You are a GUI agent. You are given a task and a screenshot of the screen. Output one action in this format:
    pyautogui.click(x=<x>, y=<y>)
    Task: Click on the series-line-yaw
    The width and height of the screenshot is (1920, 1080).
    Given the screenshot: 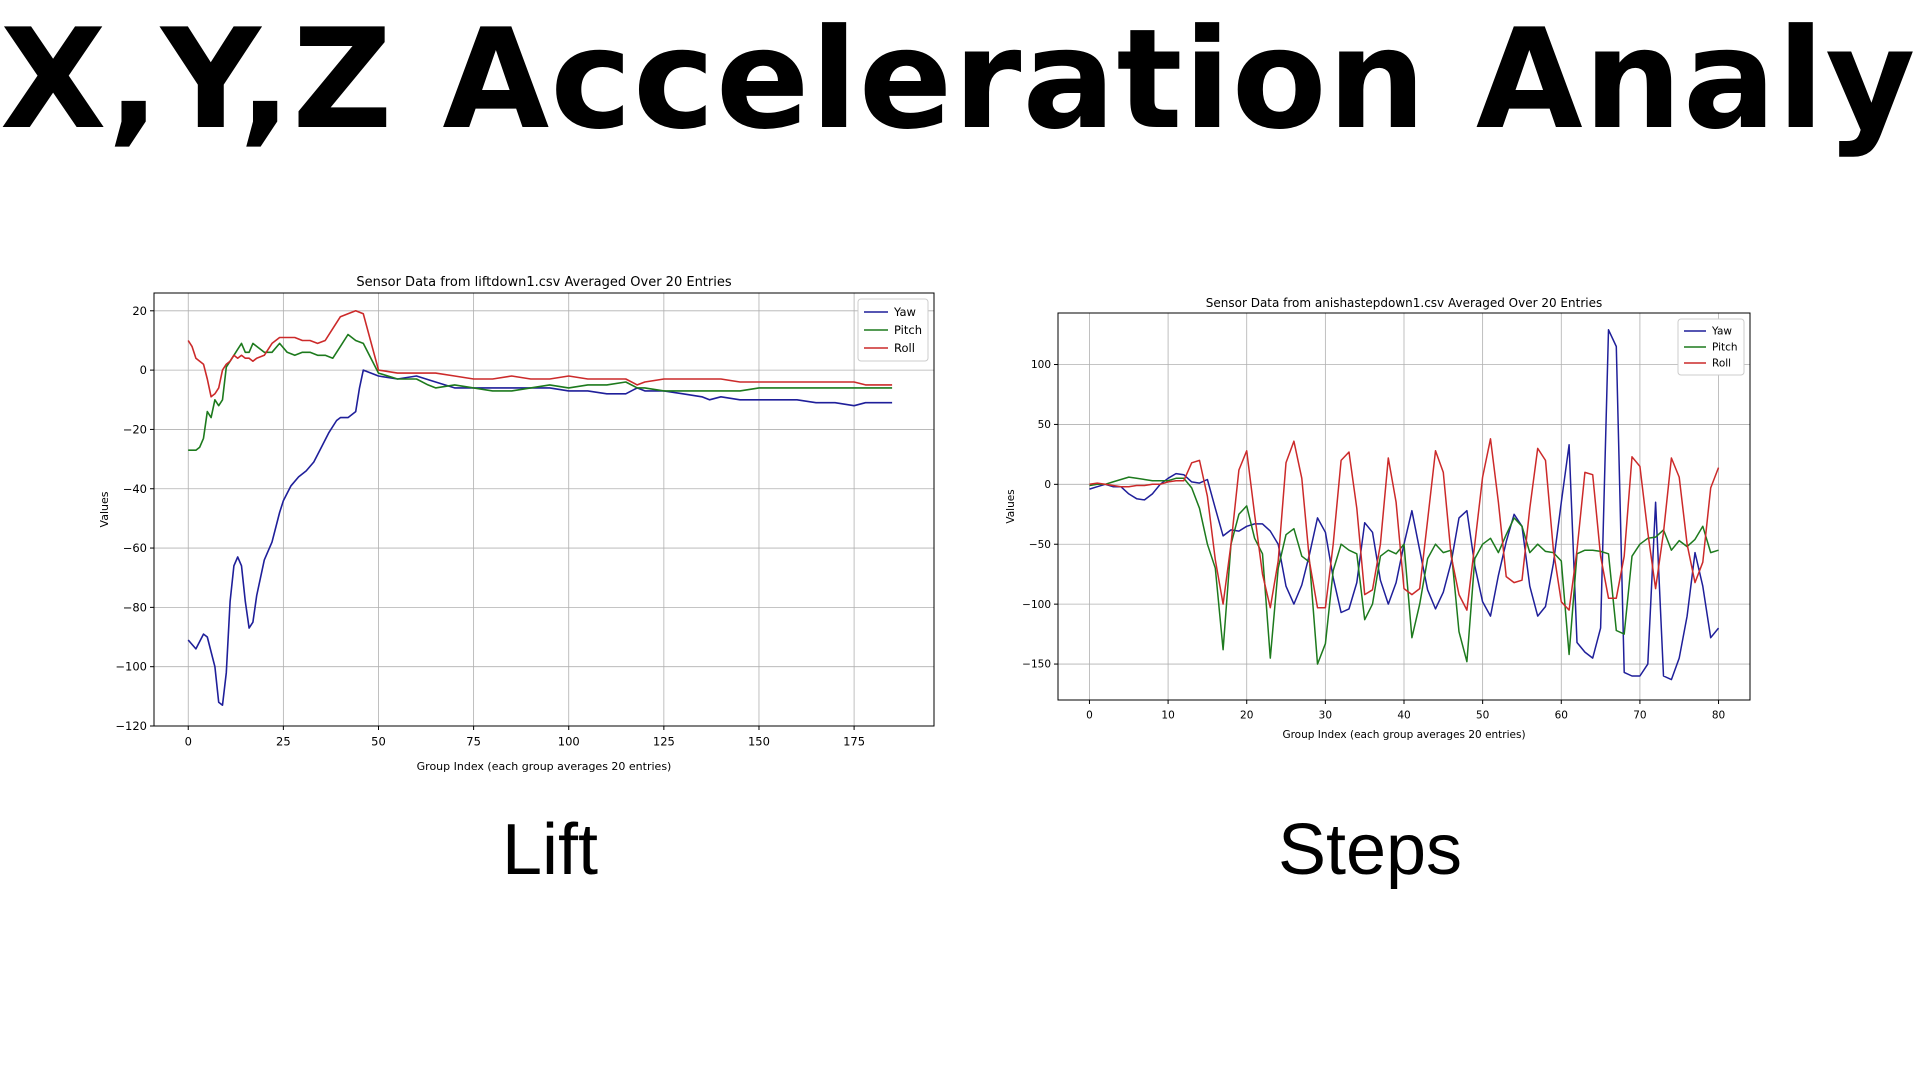 What is the action you would take?
    pyautogui.click(x=540, y=538)
    